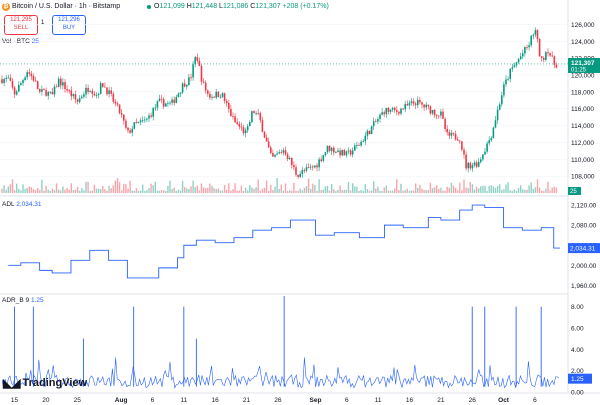  What do you see at coordinates (22, 204) in the screenshot?
I see `adl-legend: ADL 2,034.31` at bounding box center [22, 204].